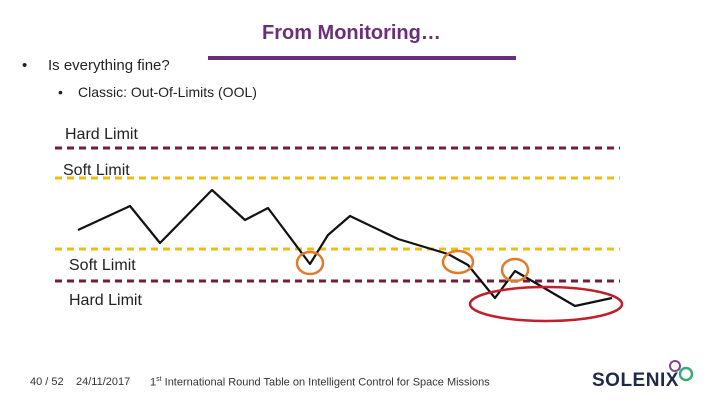  I want to click on solenix-logo-text: SOLENIX, so click(635, 380).